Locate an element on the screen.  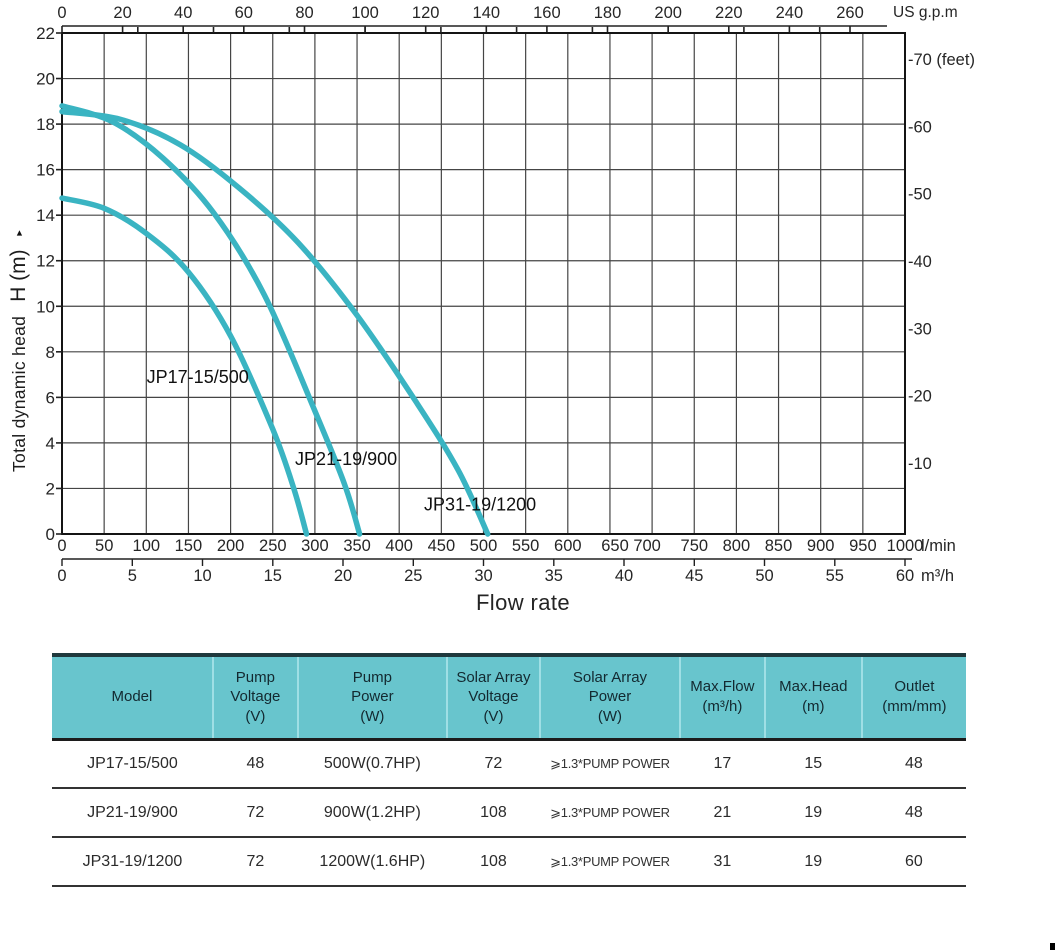
cell-max-flow: 21 is located at coordinates (722, 813).